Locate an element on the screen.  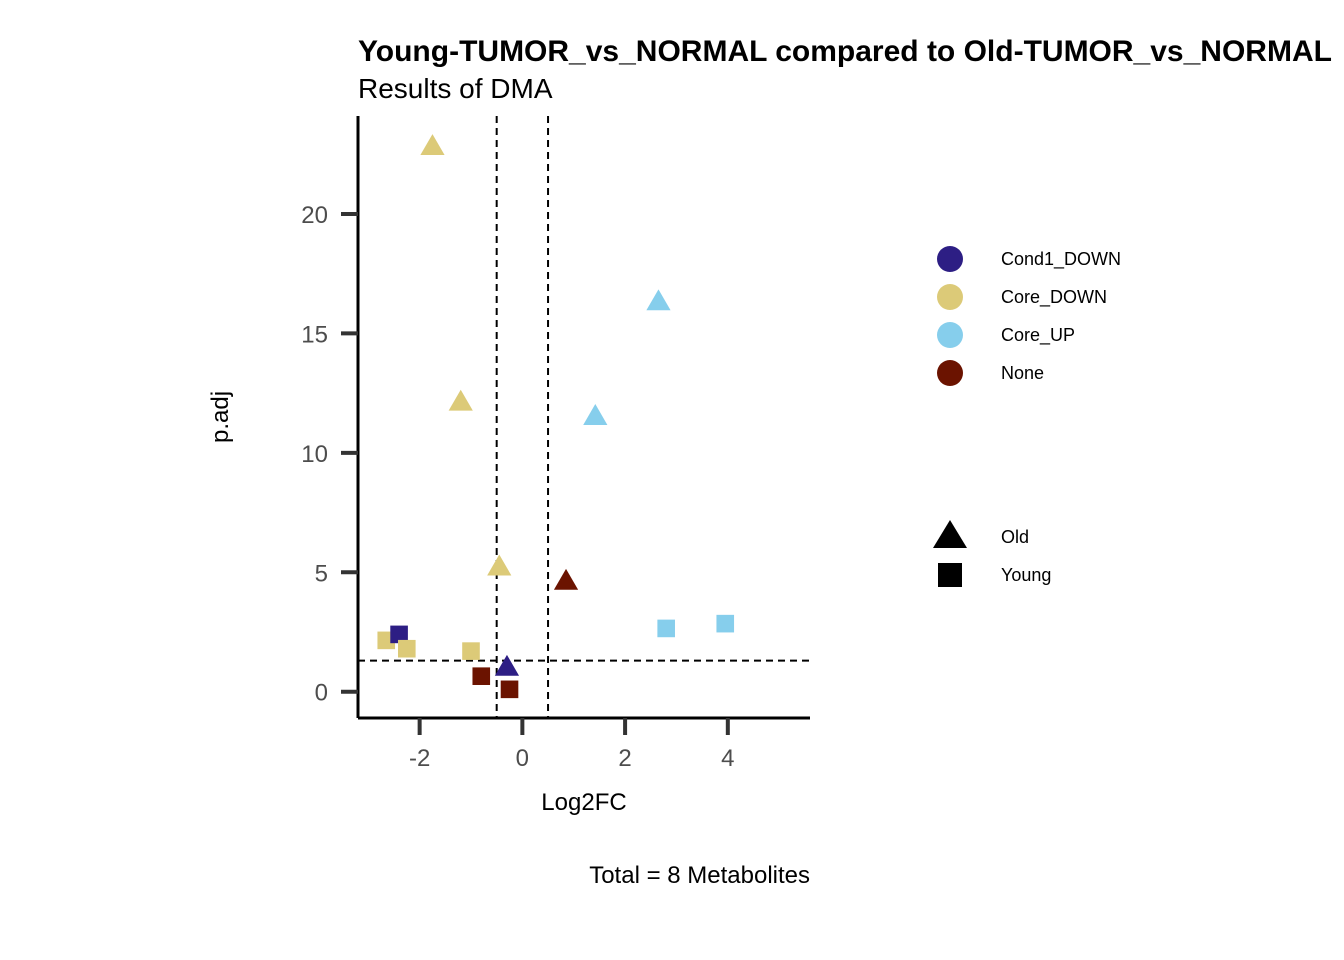
x-axis-label: Log2FC is located at coordinates (583, 802).